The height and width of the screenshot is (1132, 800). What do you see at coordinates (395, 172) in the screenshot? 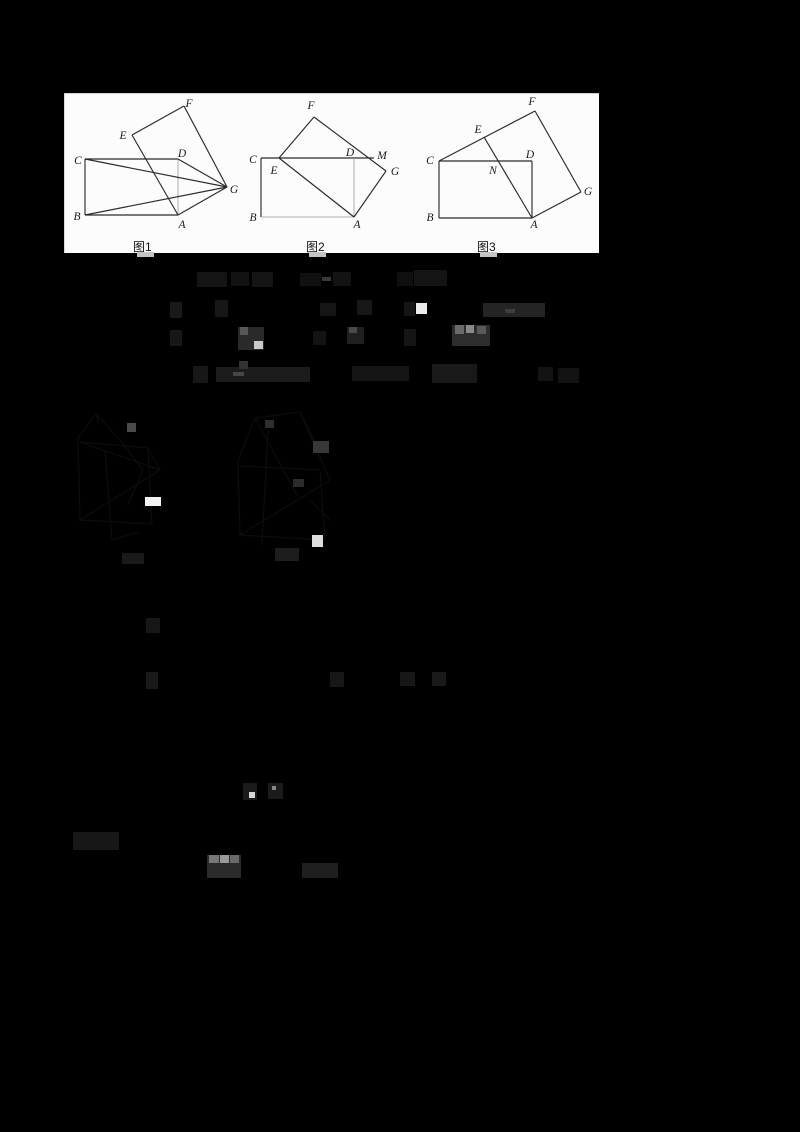
I see `figure2-vertex-label-G: G` at bounding box center [395, 172].